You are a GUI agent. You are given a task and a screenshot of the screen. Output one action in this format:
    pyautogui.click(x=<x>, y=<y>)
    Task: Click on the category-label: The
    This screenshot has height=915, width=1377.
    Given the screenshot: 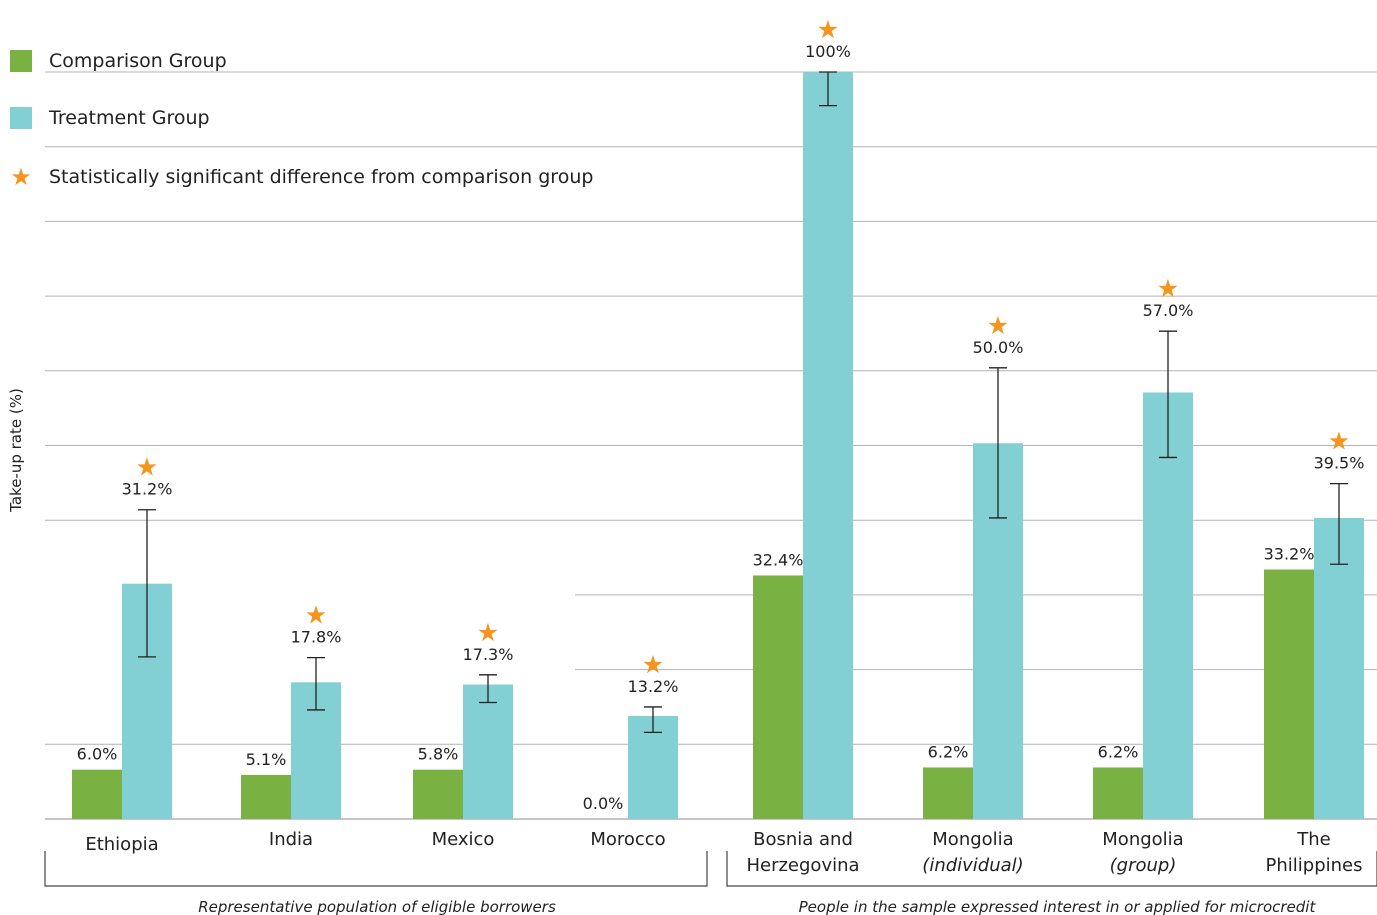 What is the action you would take?
    pyautogui.click(x=1313, y=839)
    